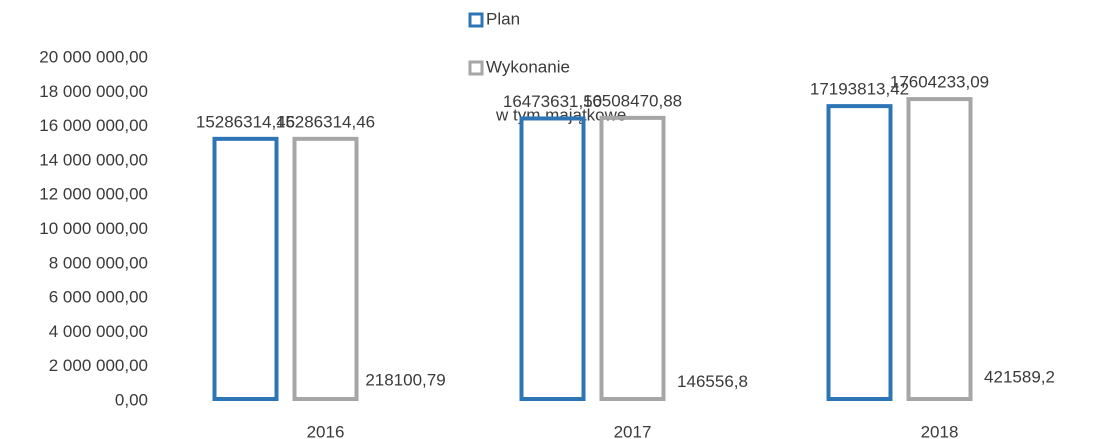 The image size is (1098, 439). Describe the element at coordinates (1019, 376) in the screenshot. I see `value-label: 421589,2` at that location.